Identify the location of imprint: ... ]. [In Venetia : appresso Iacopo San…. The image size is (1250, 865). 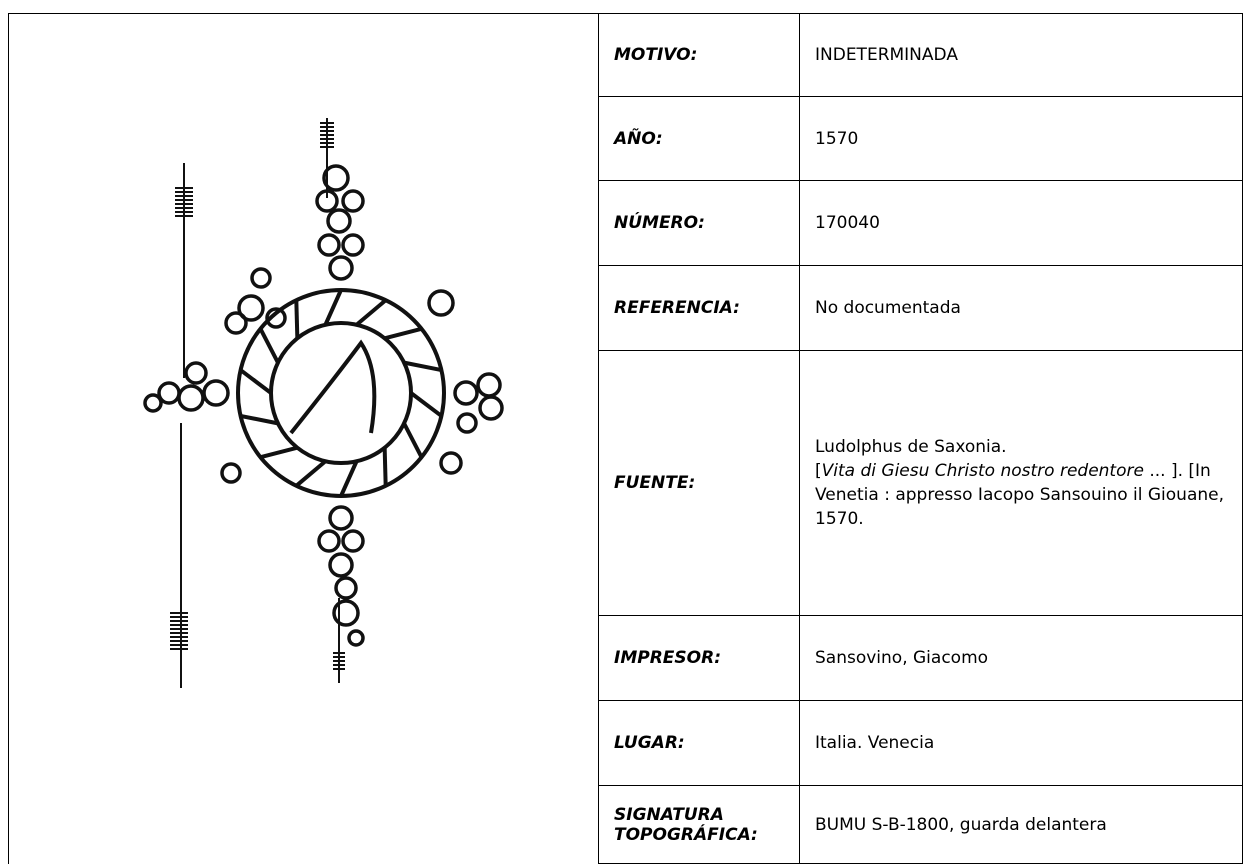
(1020, 495).